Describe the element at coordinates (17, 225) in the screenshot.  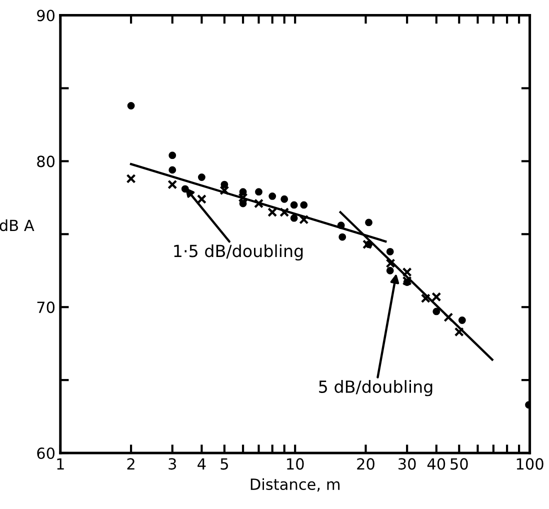
I see `y-axis-title: dB A` at that location.